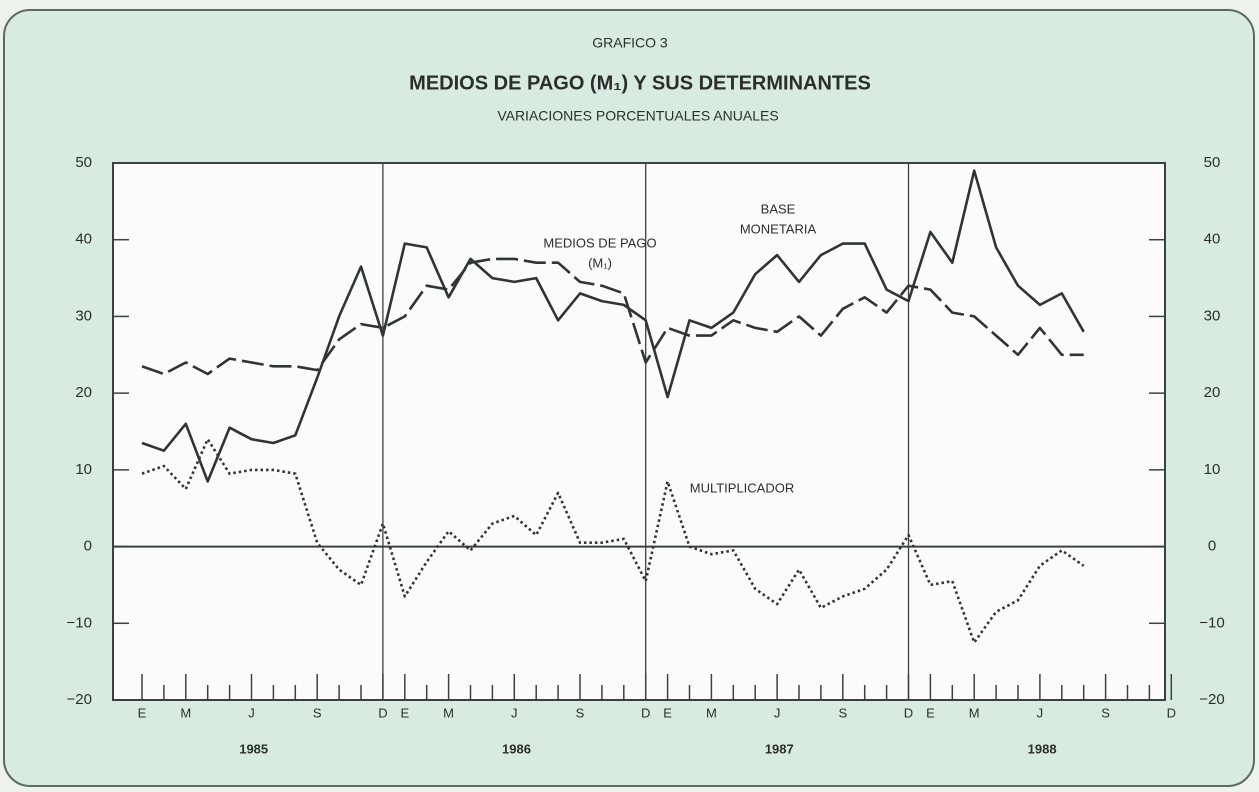 The height and width of the screenshot is (792, 1259). What do you see at coordinates (88, 546) in the screenshot?
I see `y-tick-label: 0` at bounding box center [88, 546].